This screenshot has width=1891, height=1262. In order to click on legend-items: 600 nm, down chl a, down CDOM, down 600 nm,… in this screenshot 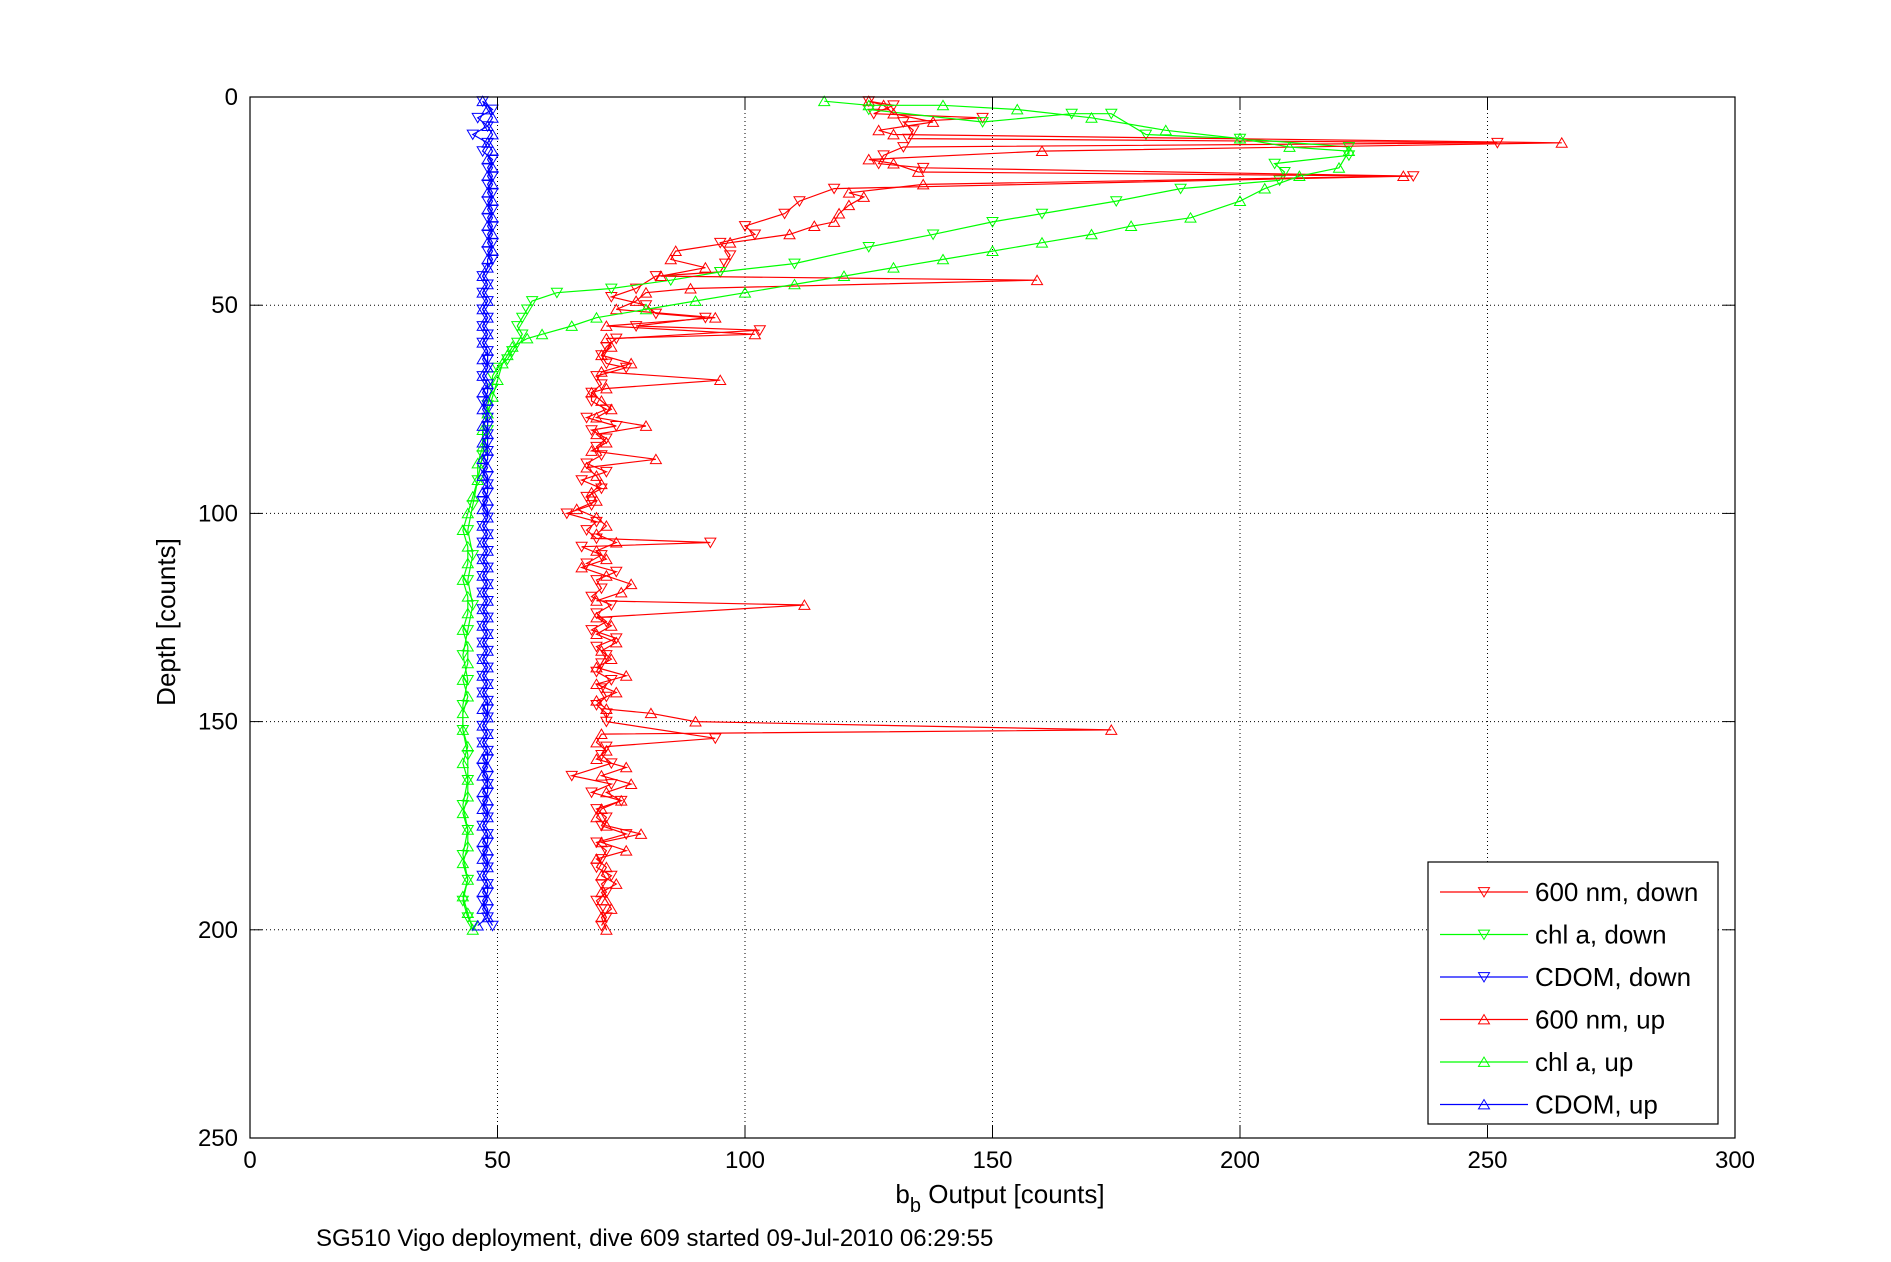, I will do `click(1569, 998)`.